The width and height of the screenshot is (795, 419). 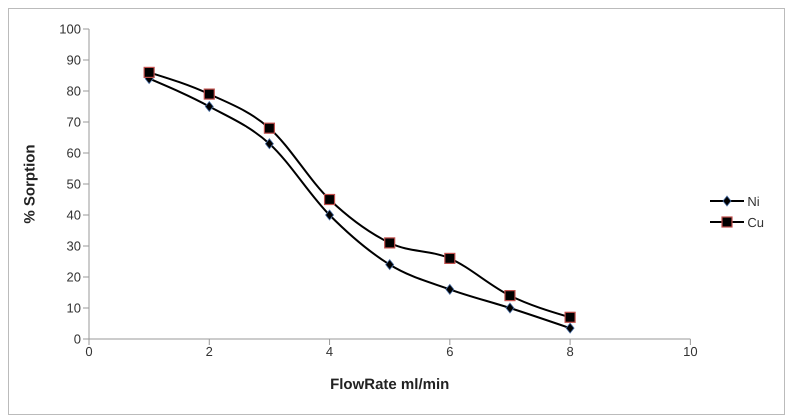 I want to click on y-tick-label: 20, so click(x=73, y=277).